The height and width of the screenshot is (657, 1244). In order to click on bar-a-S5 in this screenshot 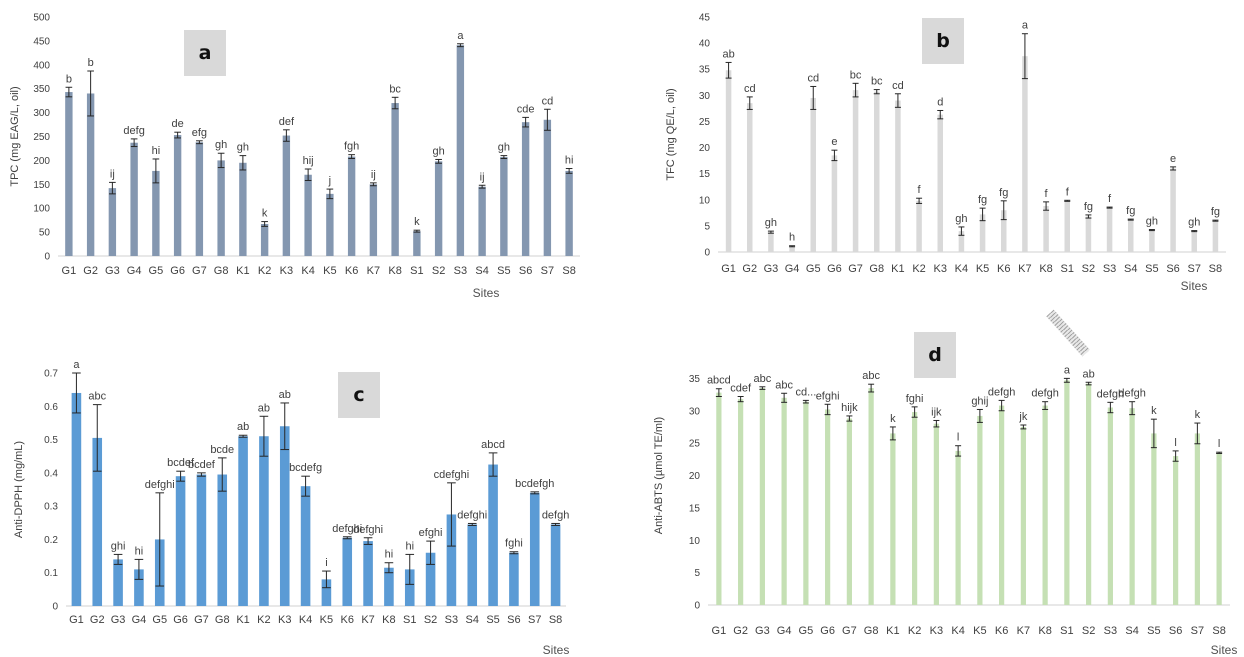, I will do `click(504, 206)`.